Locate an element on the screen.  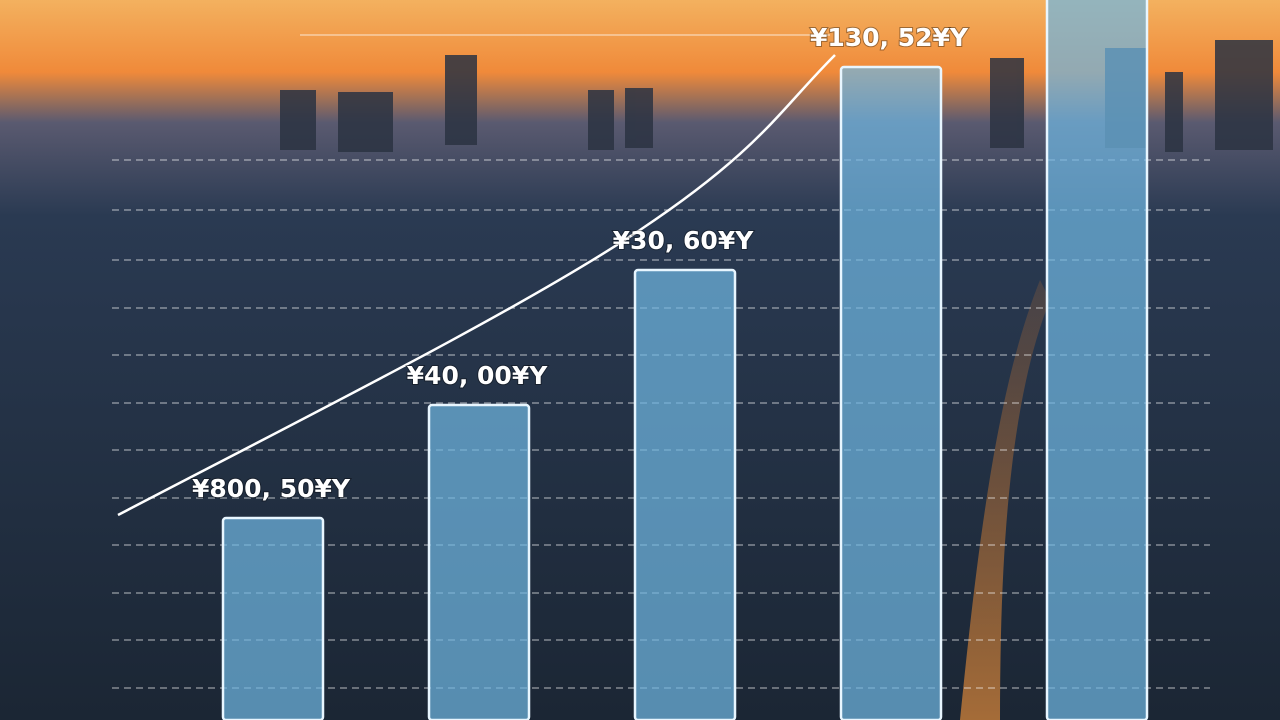
bar-annotation: ¥30, 60¥Y is located at coordinates (684, 240).